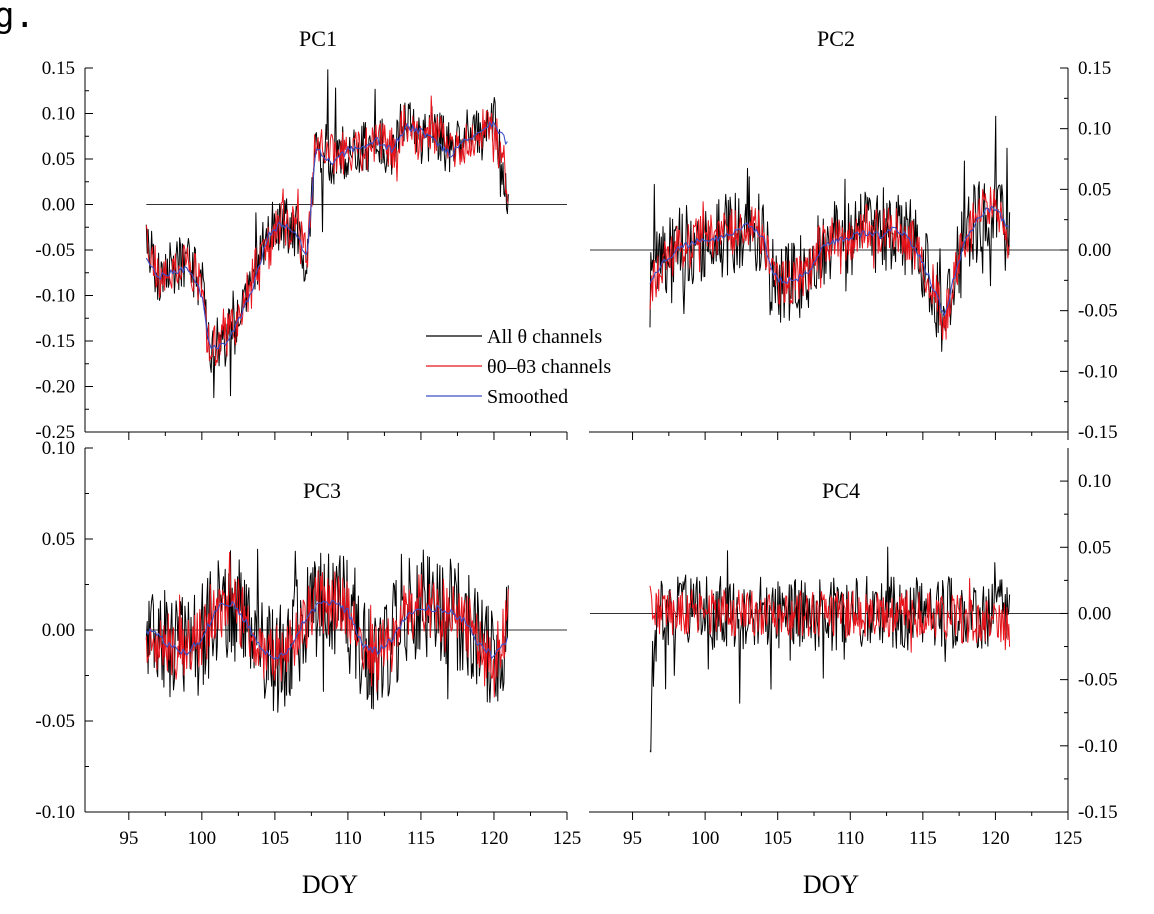 The height and width of the screenshot is (914, 1154). I want to click on legend: All θ channels θ0–θ3 channels Smoothed, so click(518, 367).